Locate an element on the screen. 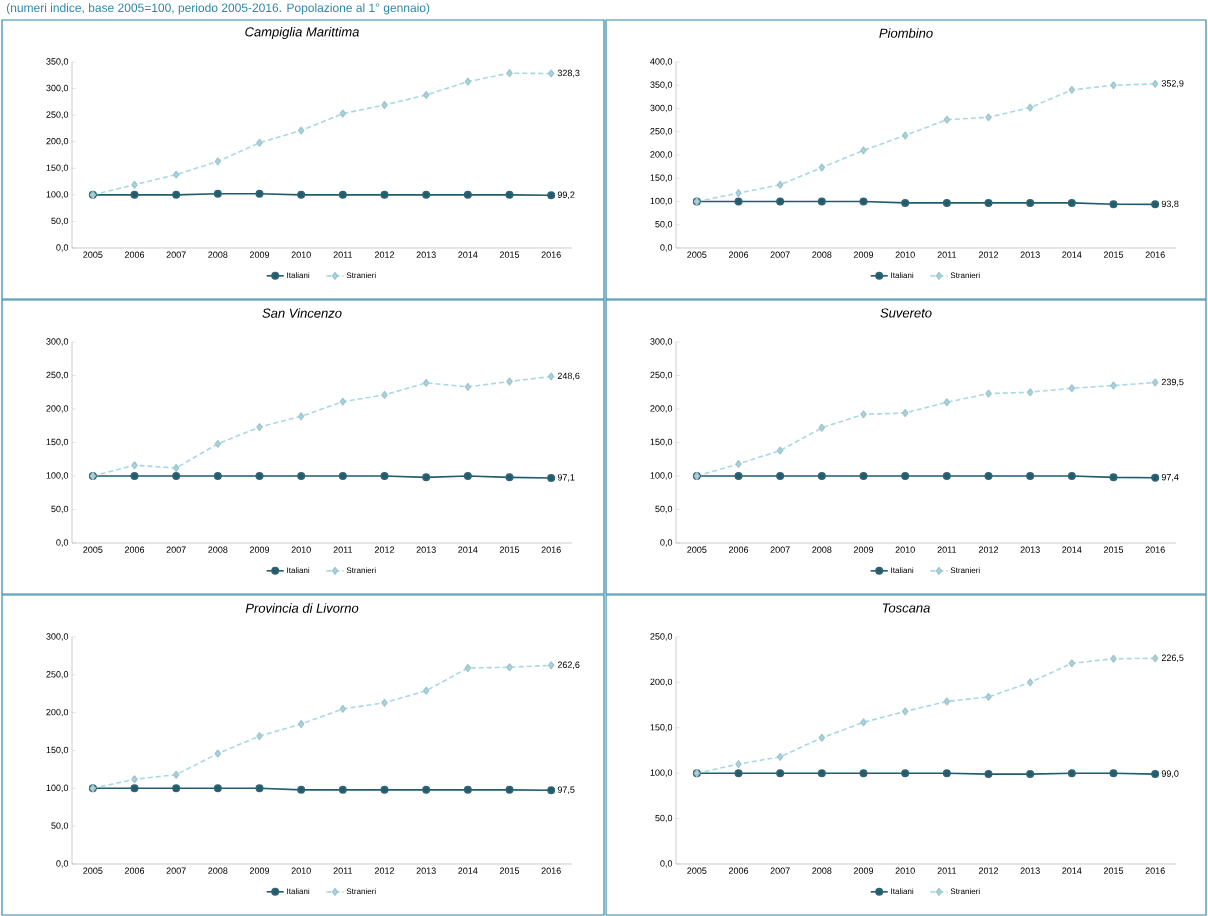  chart-title: Provincia di Livorno is located at coordinates (302, 608).